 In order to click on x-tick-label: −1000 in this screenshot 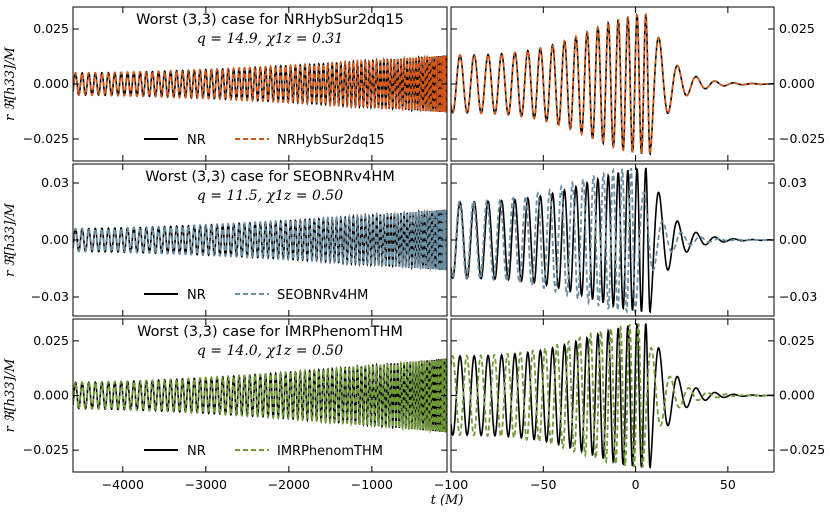, I will do `click(372, 484)`.